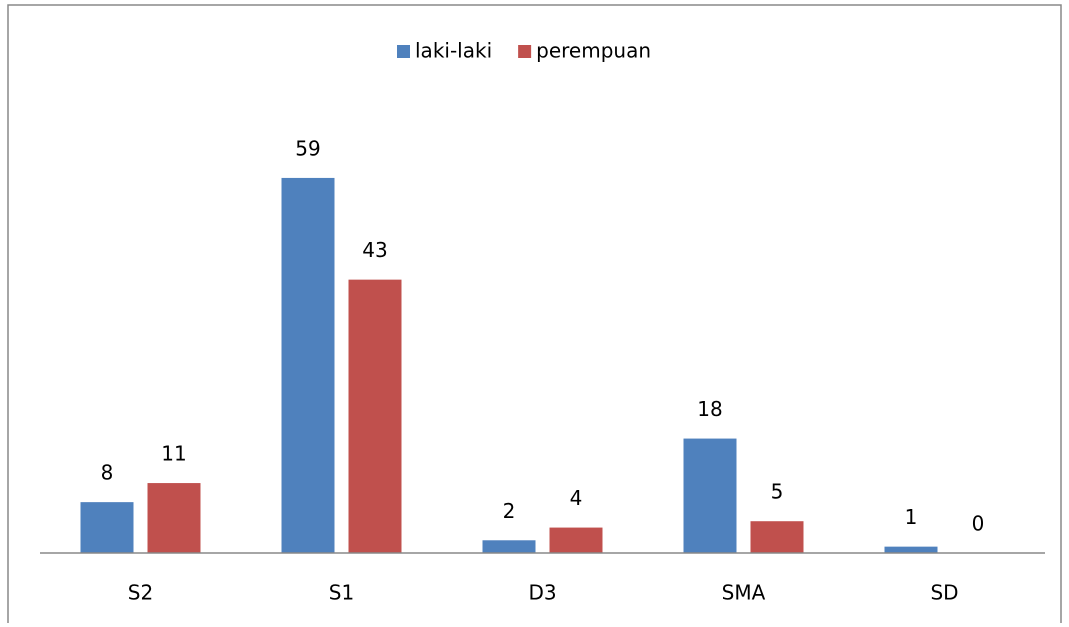 The height and width of the screenshot is (627, 1069). Describe the element at coordinates (453, 51) in the screenshot. I see `legend-label: laki-laki` at that location.